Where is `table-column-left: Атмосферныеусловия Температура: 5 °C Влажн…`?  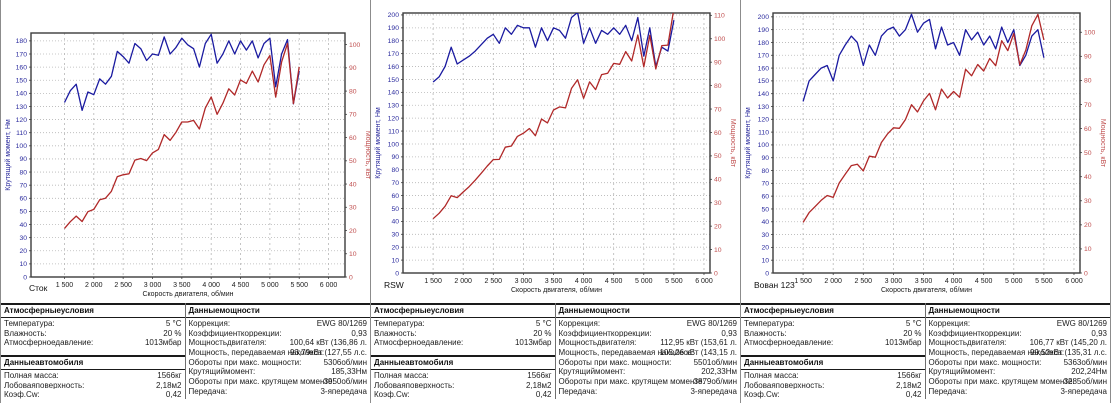 table-column-left: Атмосферныеусловия Температура: 5 °C Влажн… is located at coordinates (93, 351).